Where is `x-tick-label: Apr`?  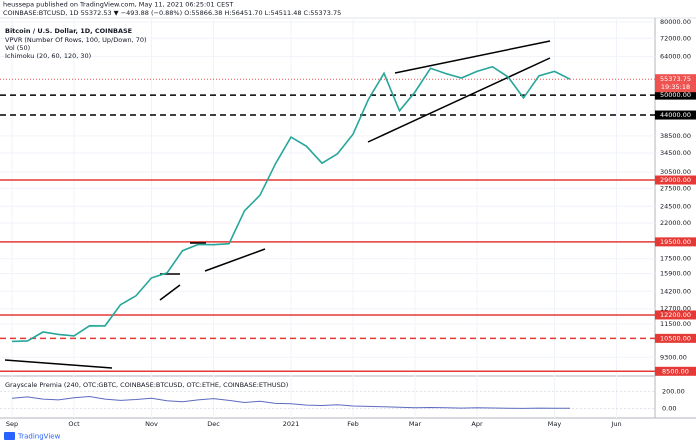 x-tick-label: Apr is located at coordinates (477, 424).